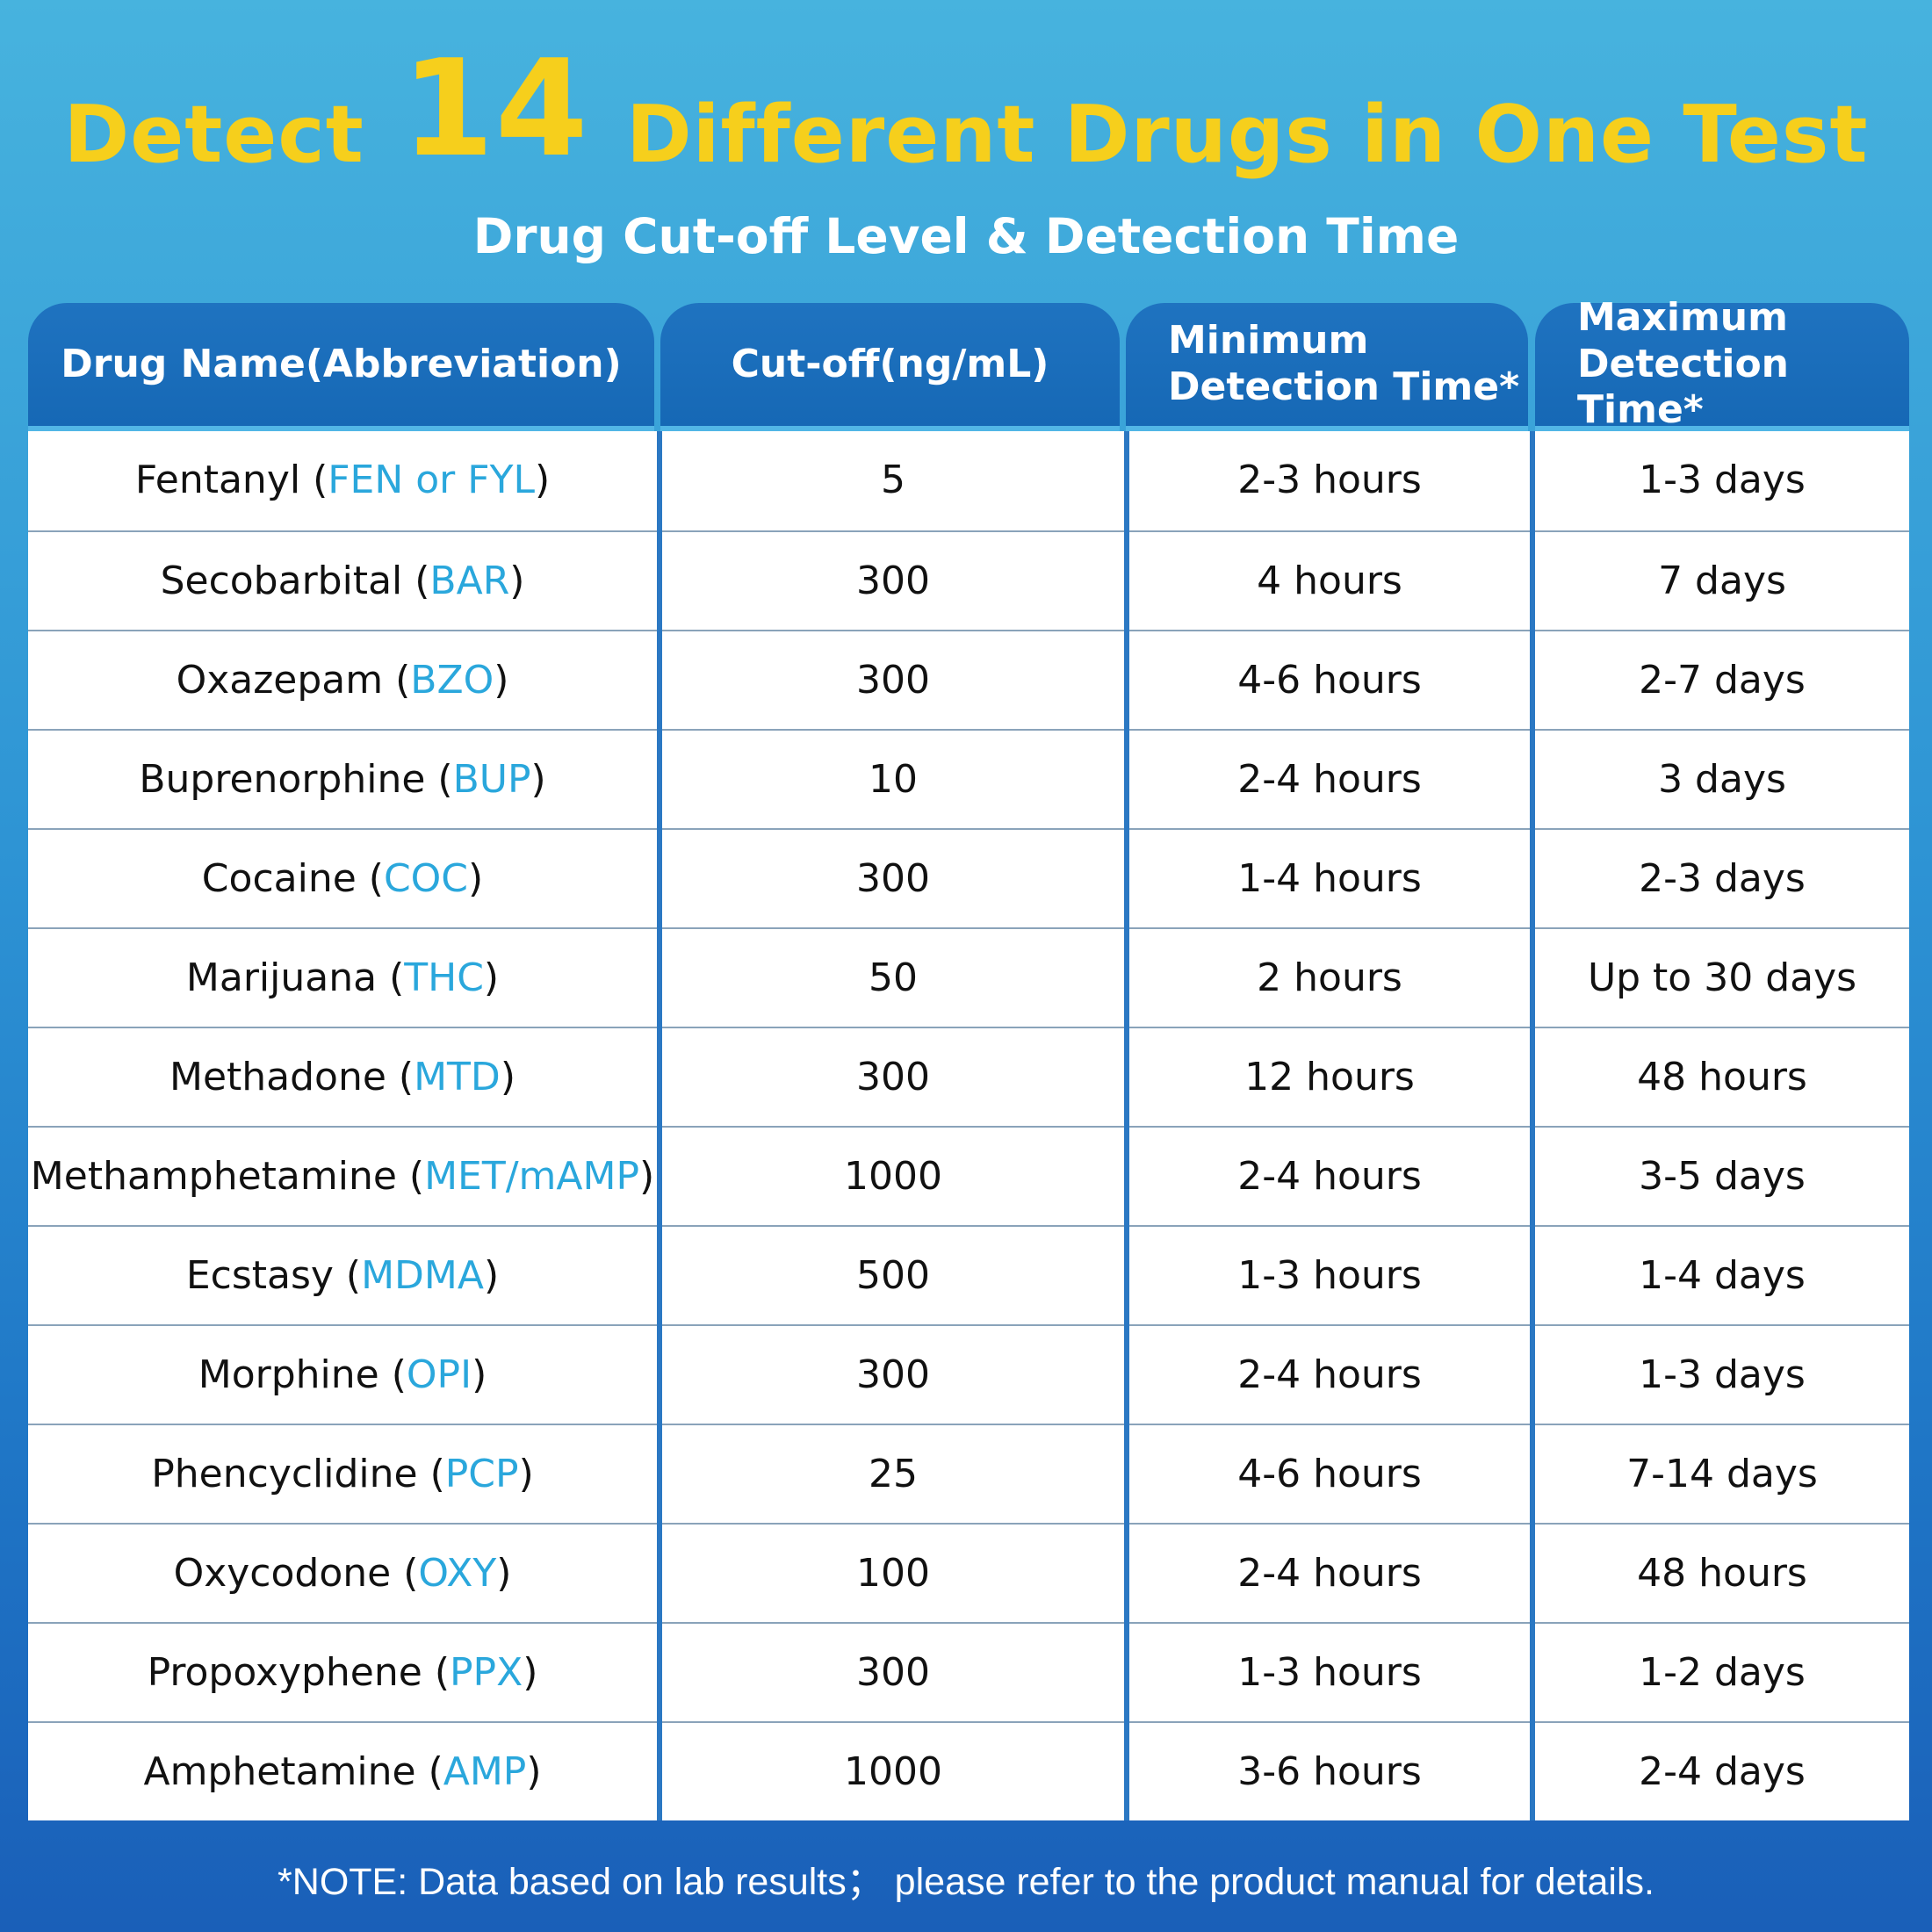 The image size is (1932, 1932). I want to click on drug-abbreviation: COC, so click(426, 878).